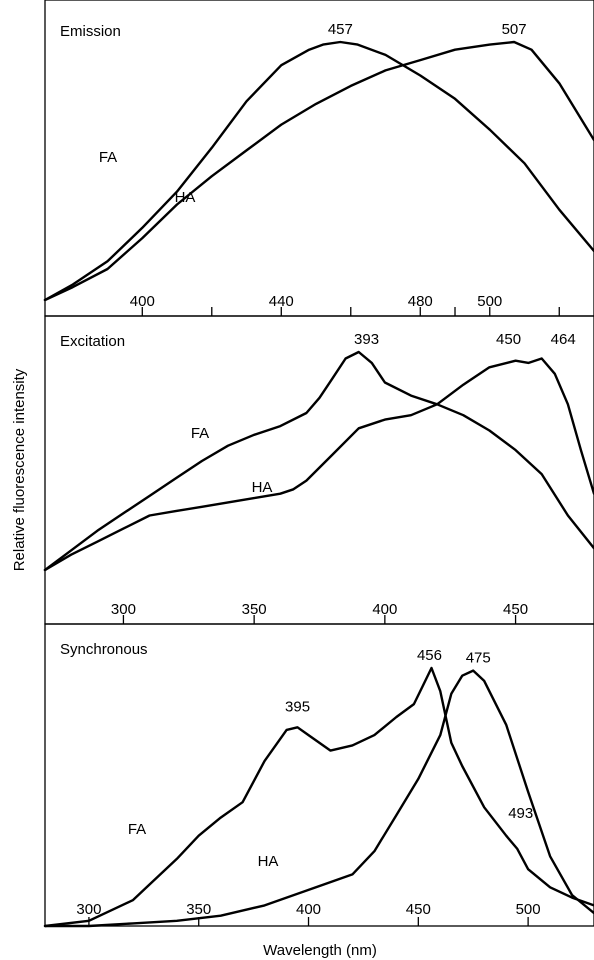 The image size is (594, 960). Describe the element at coordinates (514, 29) in the screenshot. I see `emission-peak-label: 507` at that location.